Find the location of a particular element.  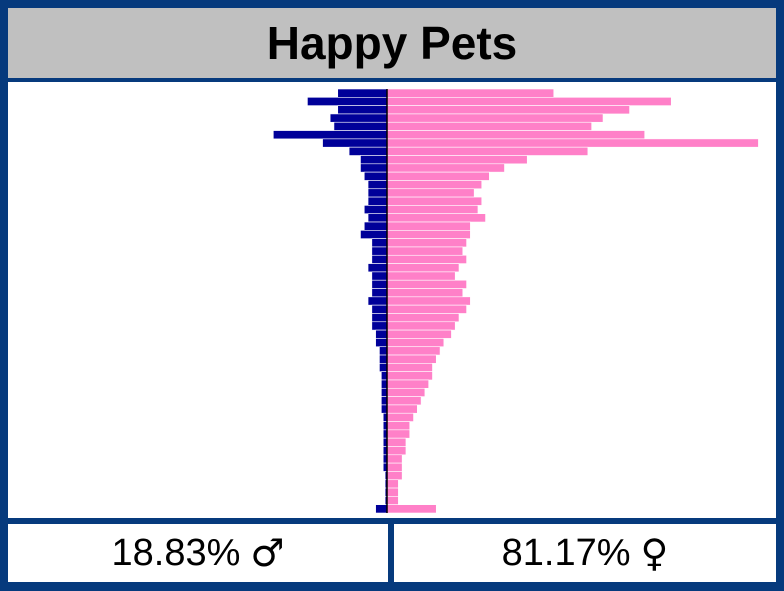

male-percentage-cell: 18.83% ♂ is located at coordinates (198, 553).